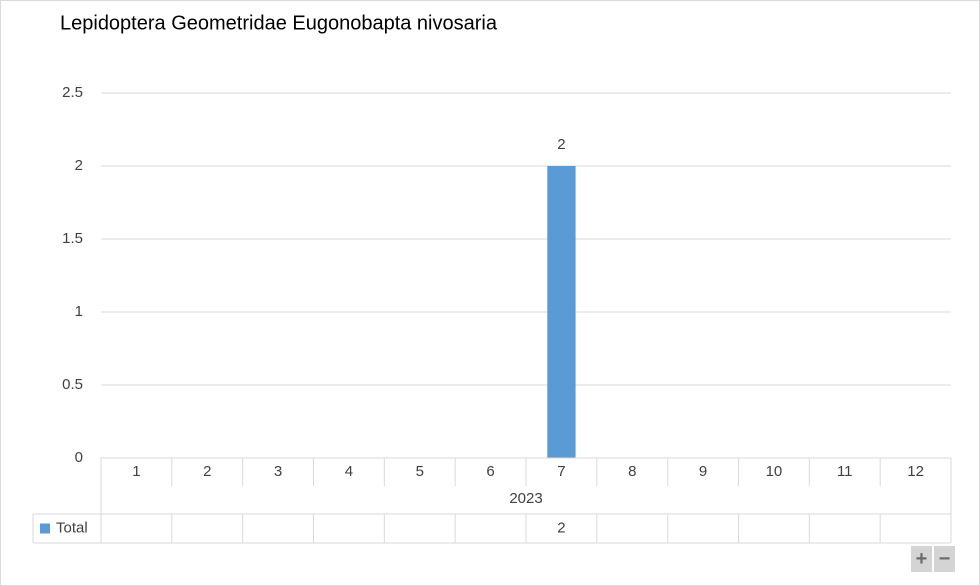 This screenshot has width=980, height=586. Describe the element at coordinates (72, 384) in the screenshot. I see `y-tick-label: 0.5` at that location.